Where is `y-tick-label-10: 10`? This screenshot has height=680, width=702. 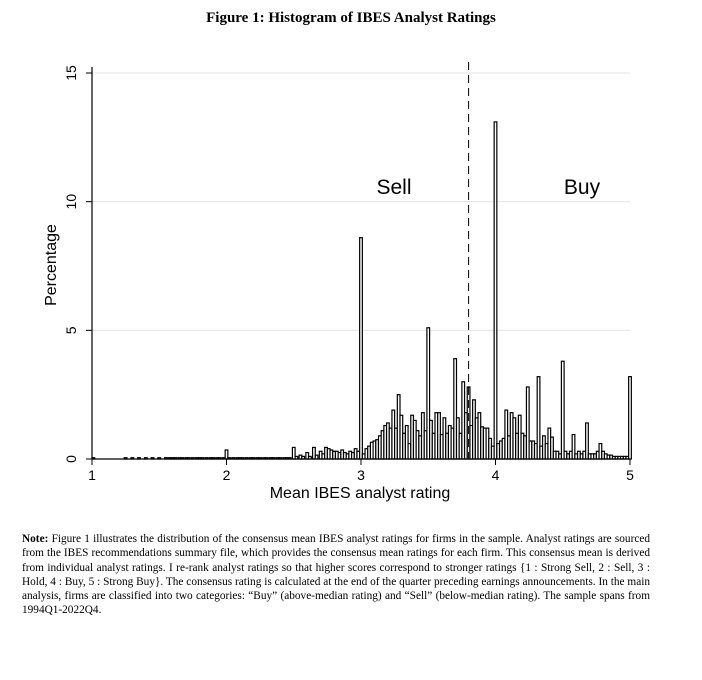
y-tick-label-10: 10 is located at coordinates (71, 202).